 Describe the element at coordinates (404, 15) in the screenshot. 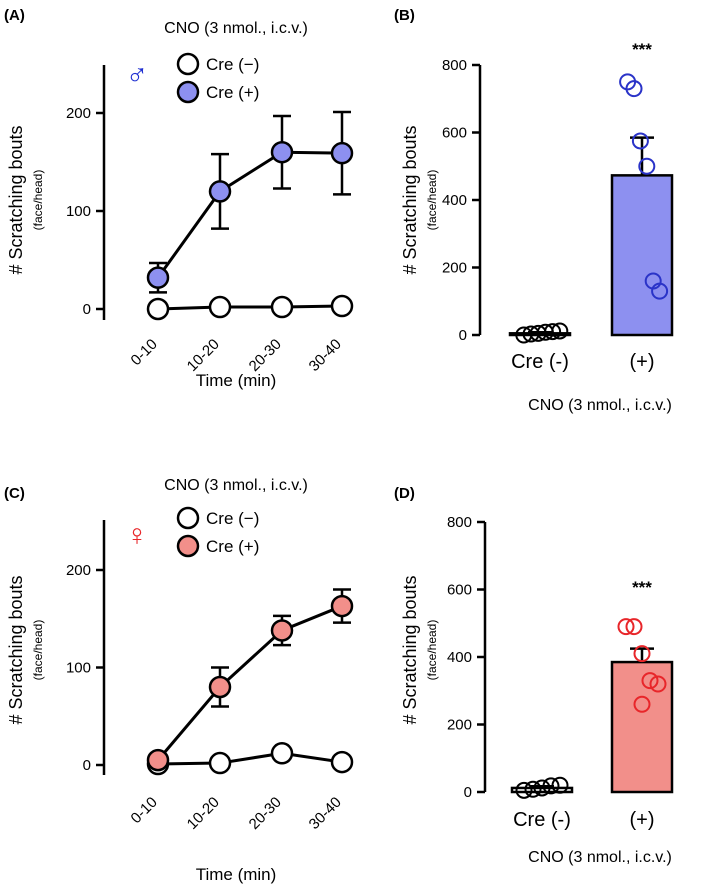

I see `panel-label: (B)` at that location.